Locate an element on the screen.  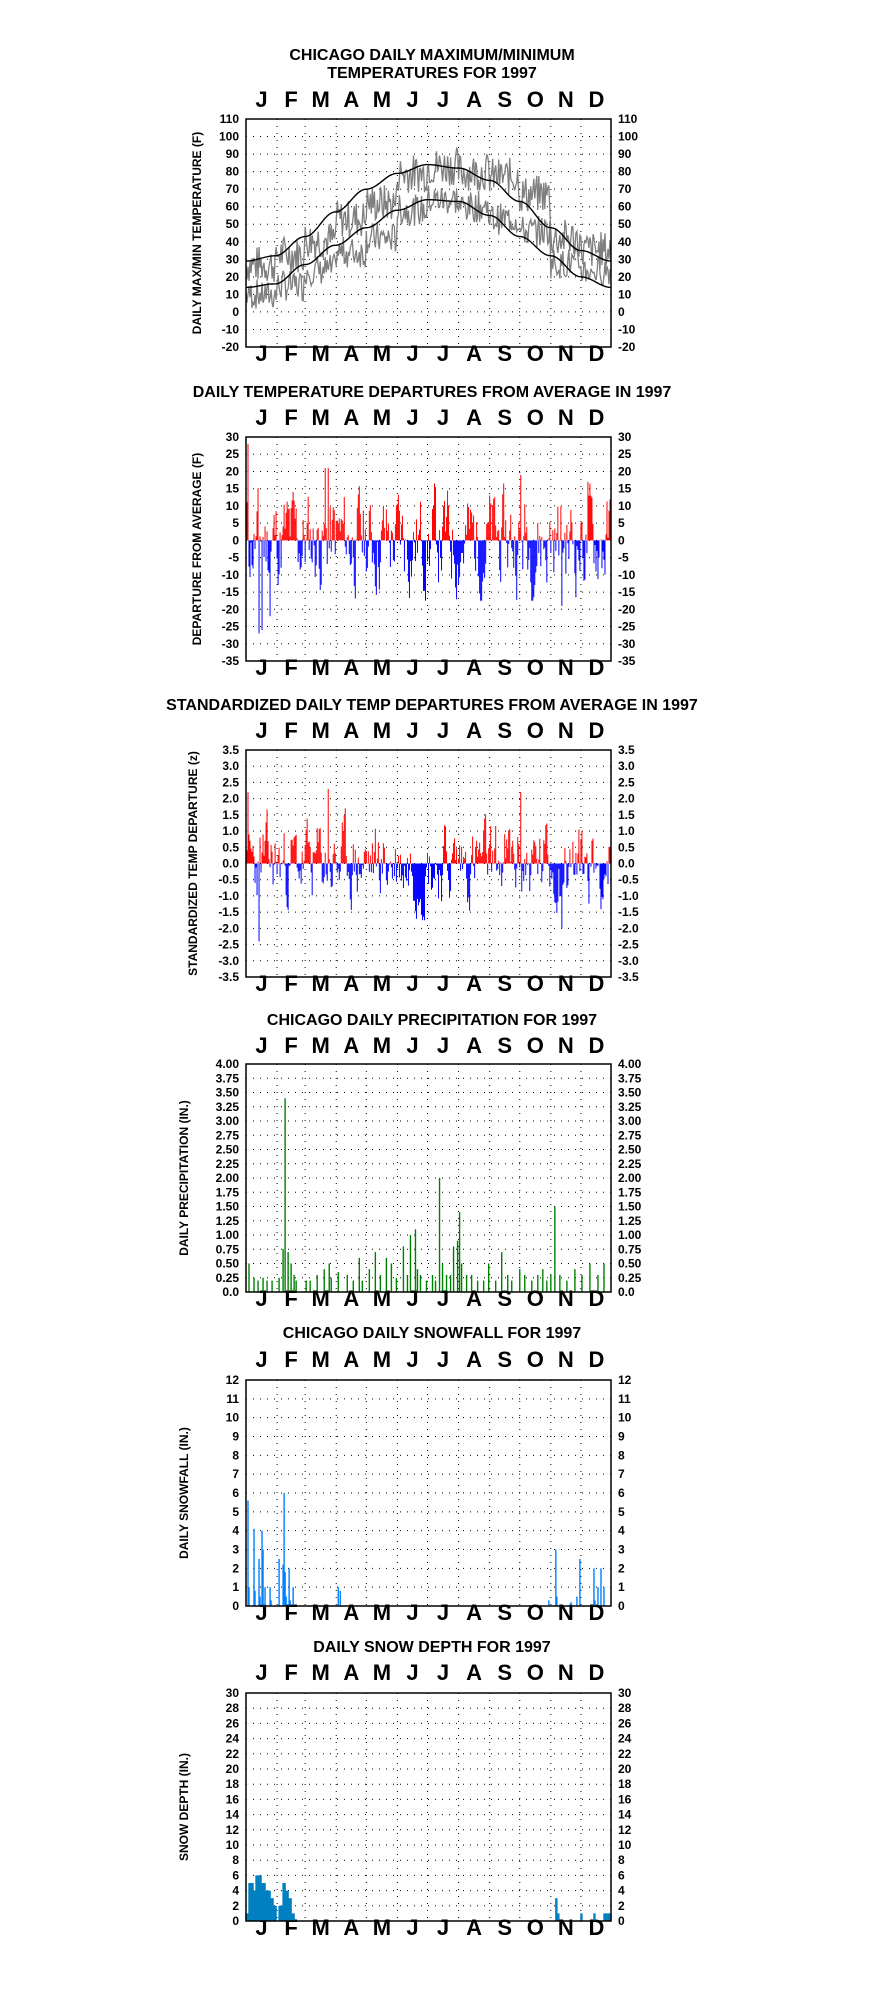
y-axis-label: DAILY SNOWFALL (IN.) is located at coordinates (184, 1493).